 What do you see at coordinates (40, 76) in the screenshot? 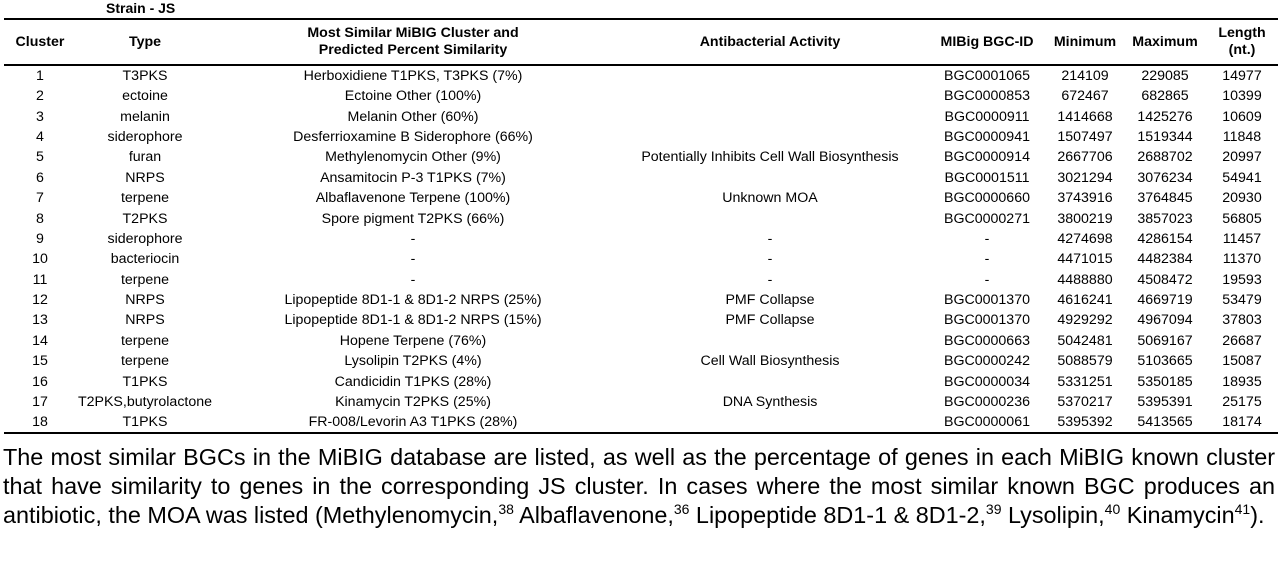
I see `cell-cluster: 1` at bounding box center [40, 76].